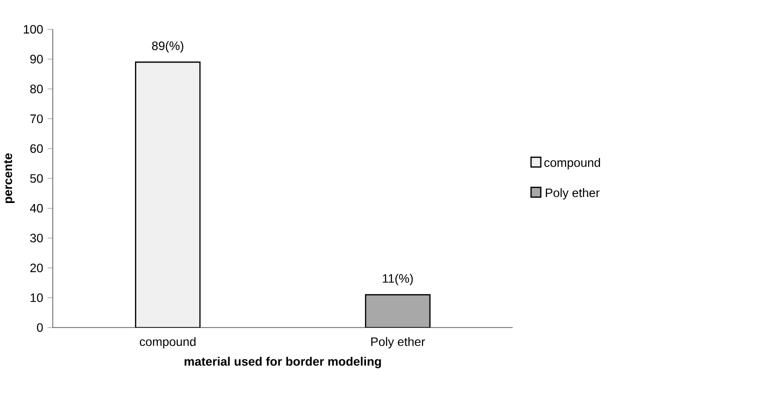 This screenshot has height=420, width=768. I want to click on y-tick-label: 50, so click(36, 178).